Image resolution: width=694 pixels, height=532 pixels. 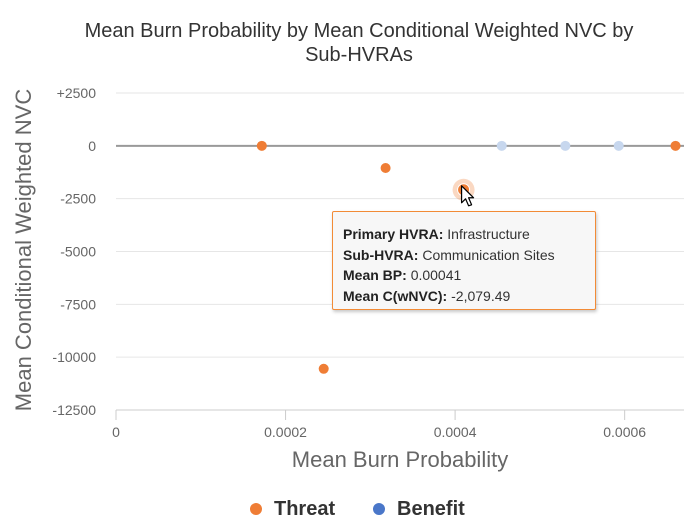 I want to click on x-tick-label: 0, so click(x=116, y=432).